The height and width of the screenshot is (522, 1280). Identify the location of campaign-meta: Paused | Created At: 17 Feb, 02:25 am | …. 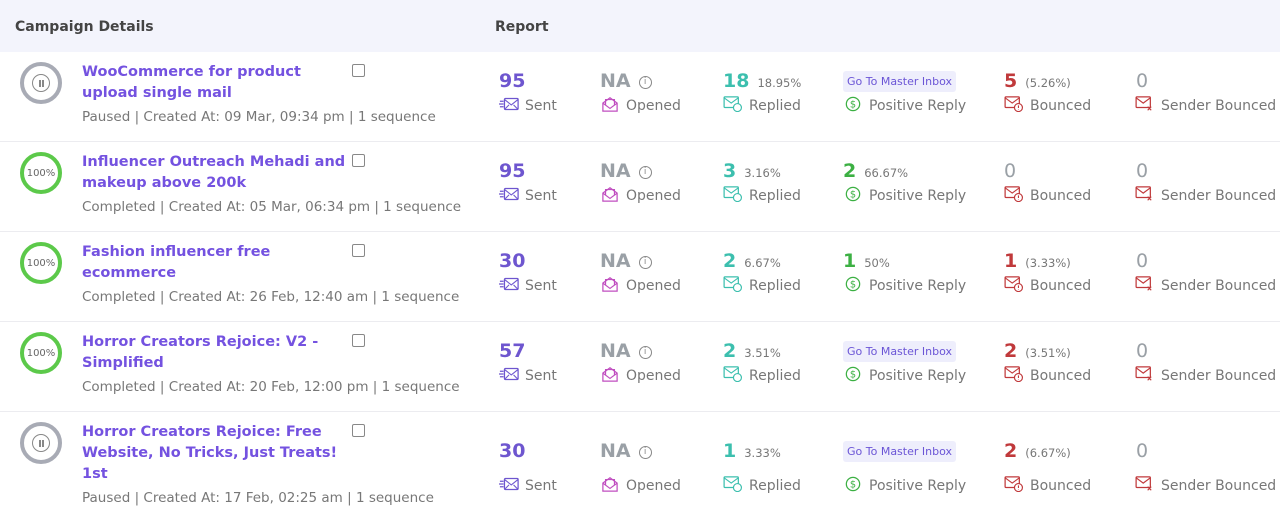
(258, 498).